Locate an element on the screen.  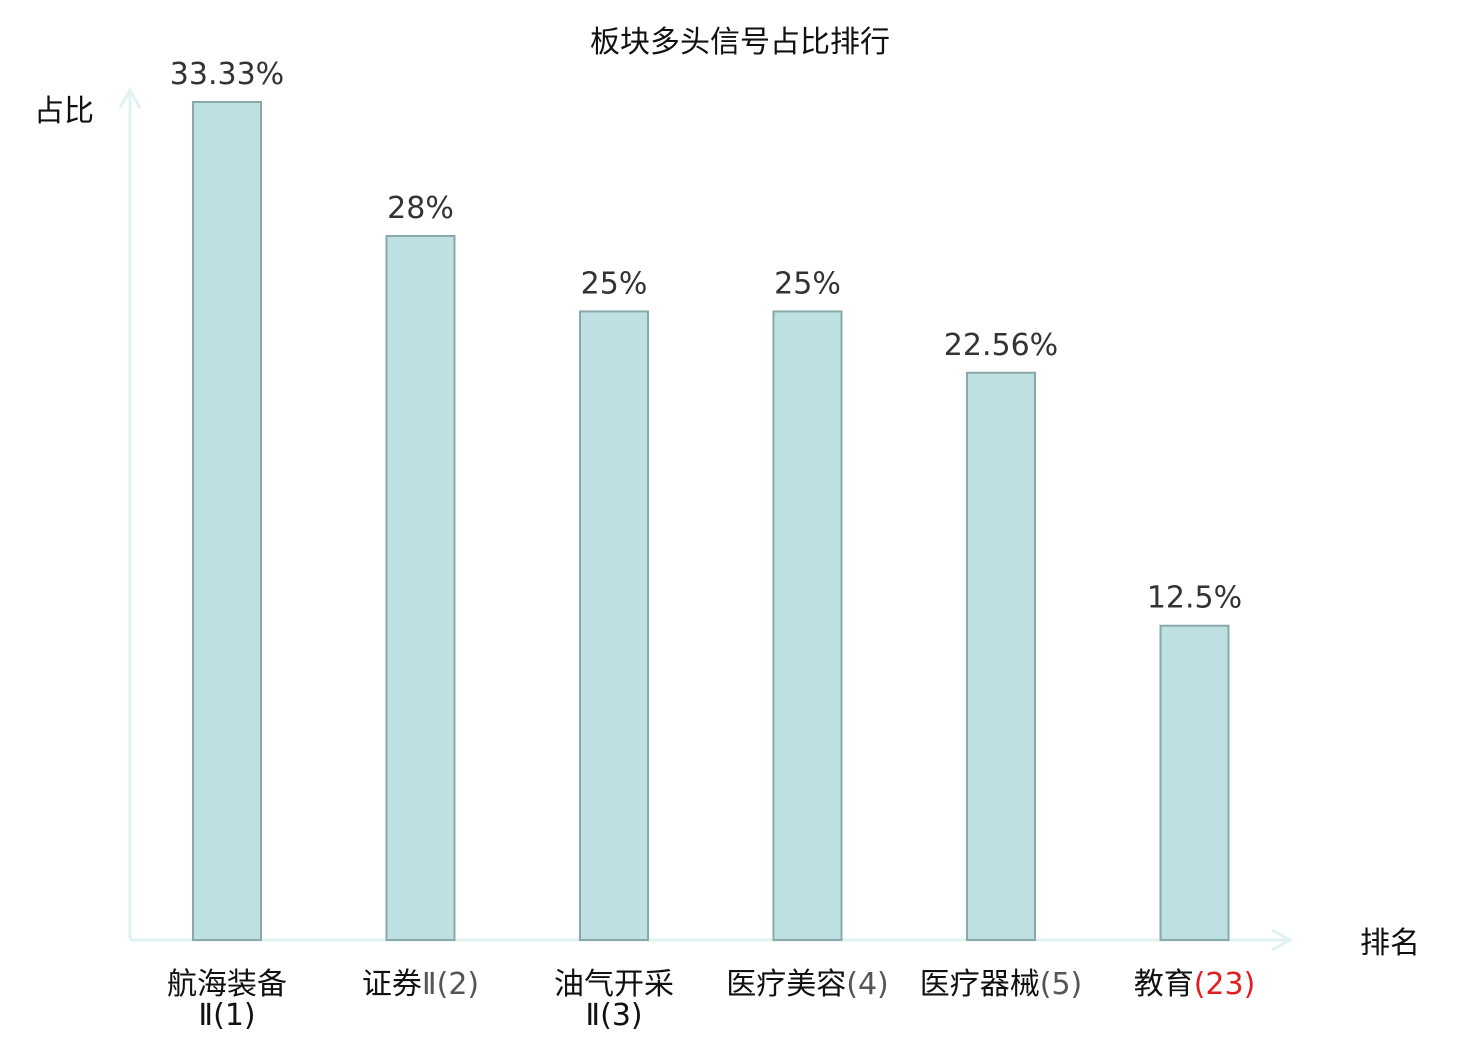
category-label: 油气开采 is located at coordinates (614, 984).